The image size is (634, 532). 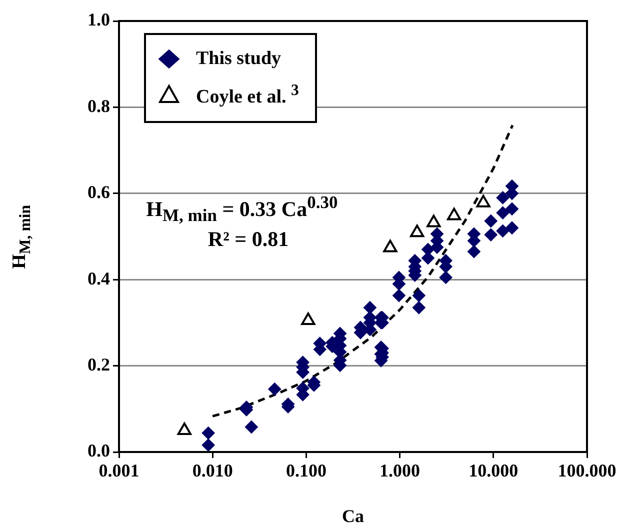 I want to click on x-tick-label: 1.000, so click(x=400, y=470).